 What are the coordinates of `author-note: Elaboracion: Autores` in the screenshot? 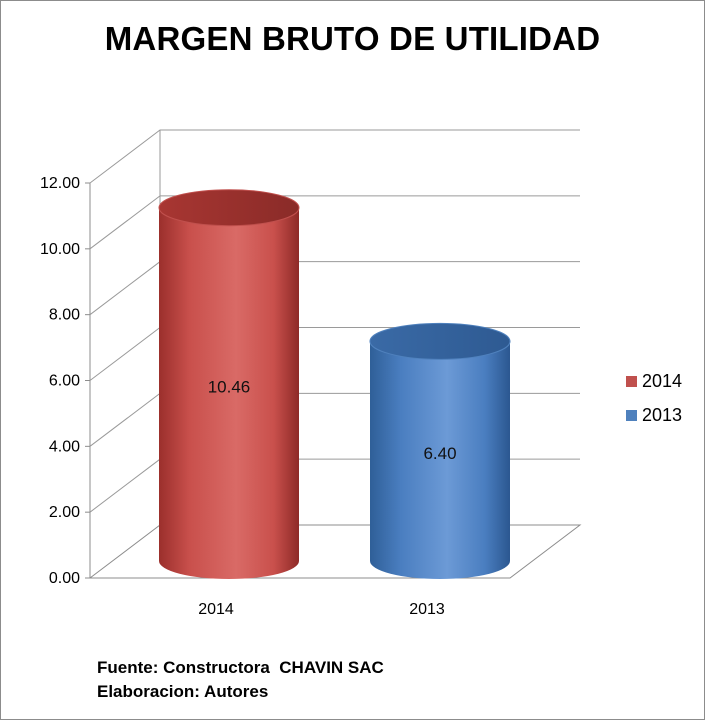 It's located at (183, 691).